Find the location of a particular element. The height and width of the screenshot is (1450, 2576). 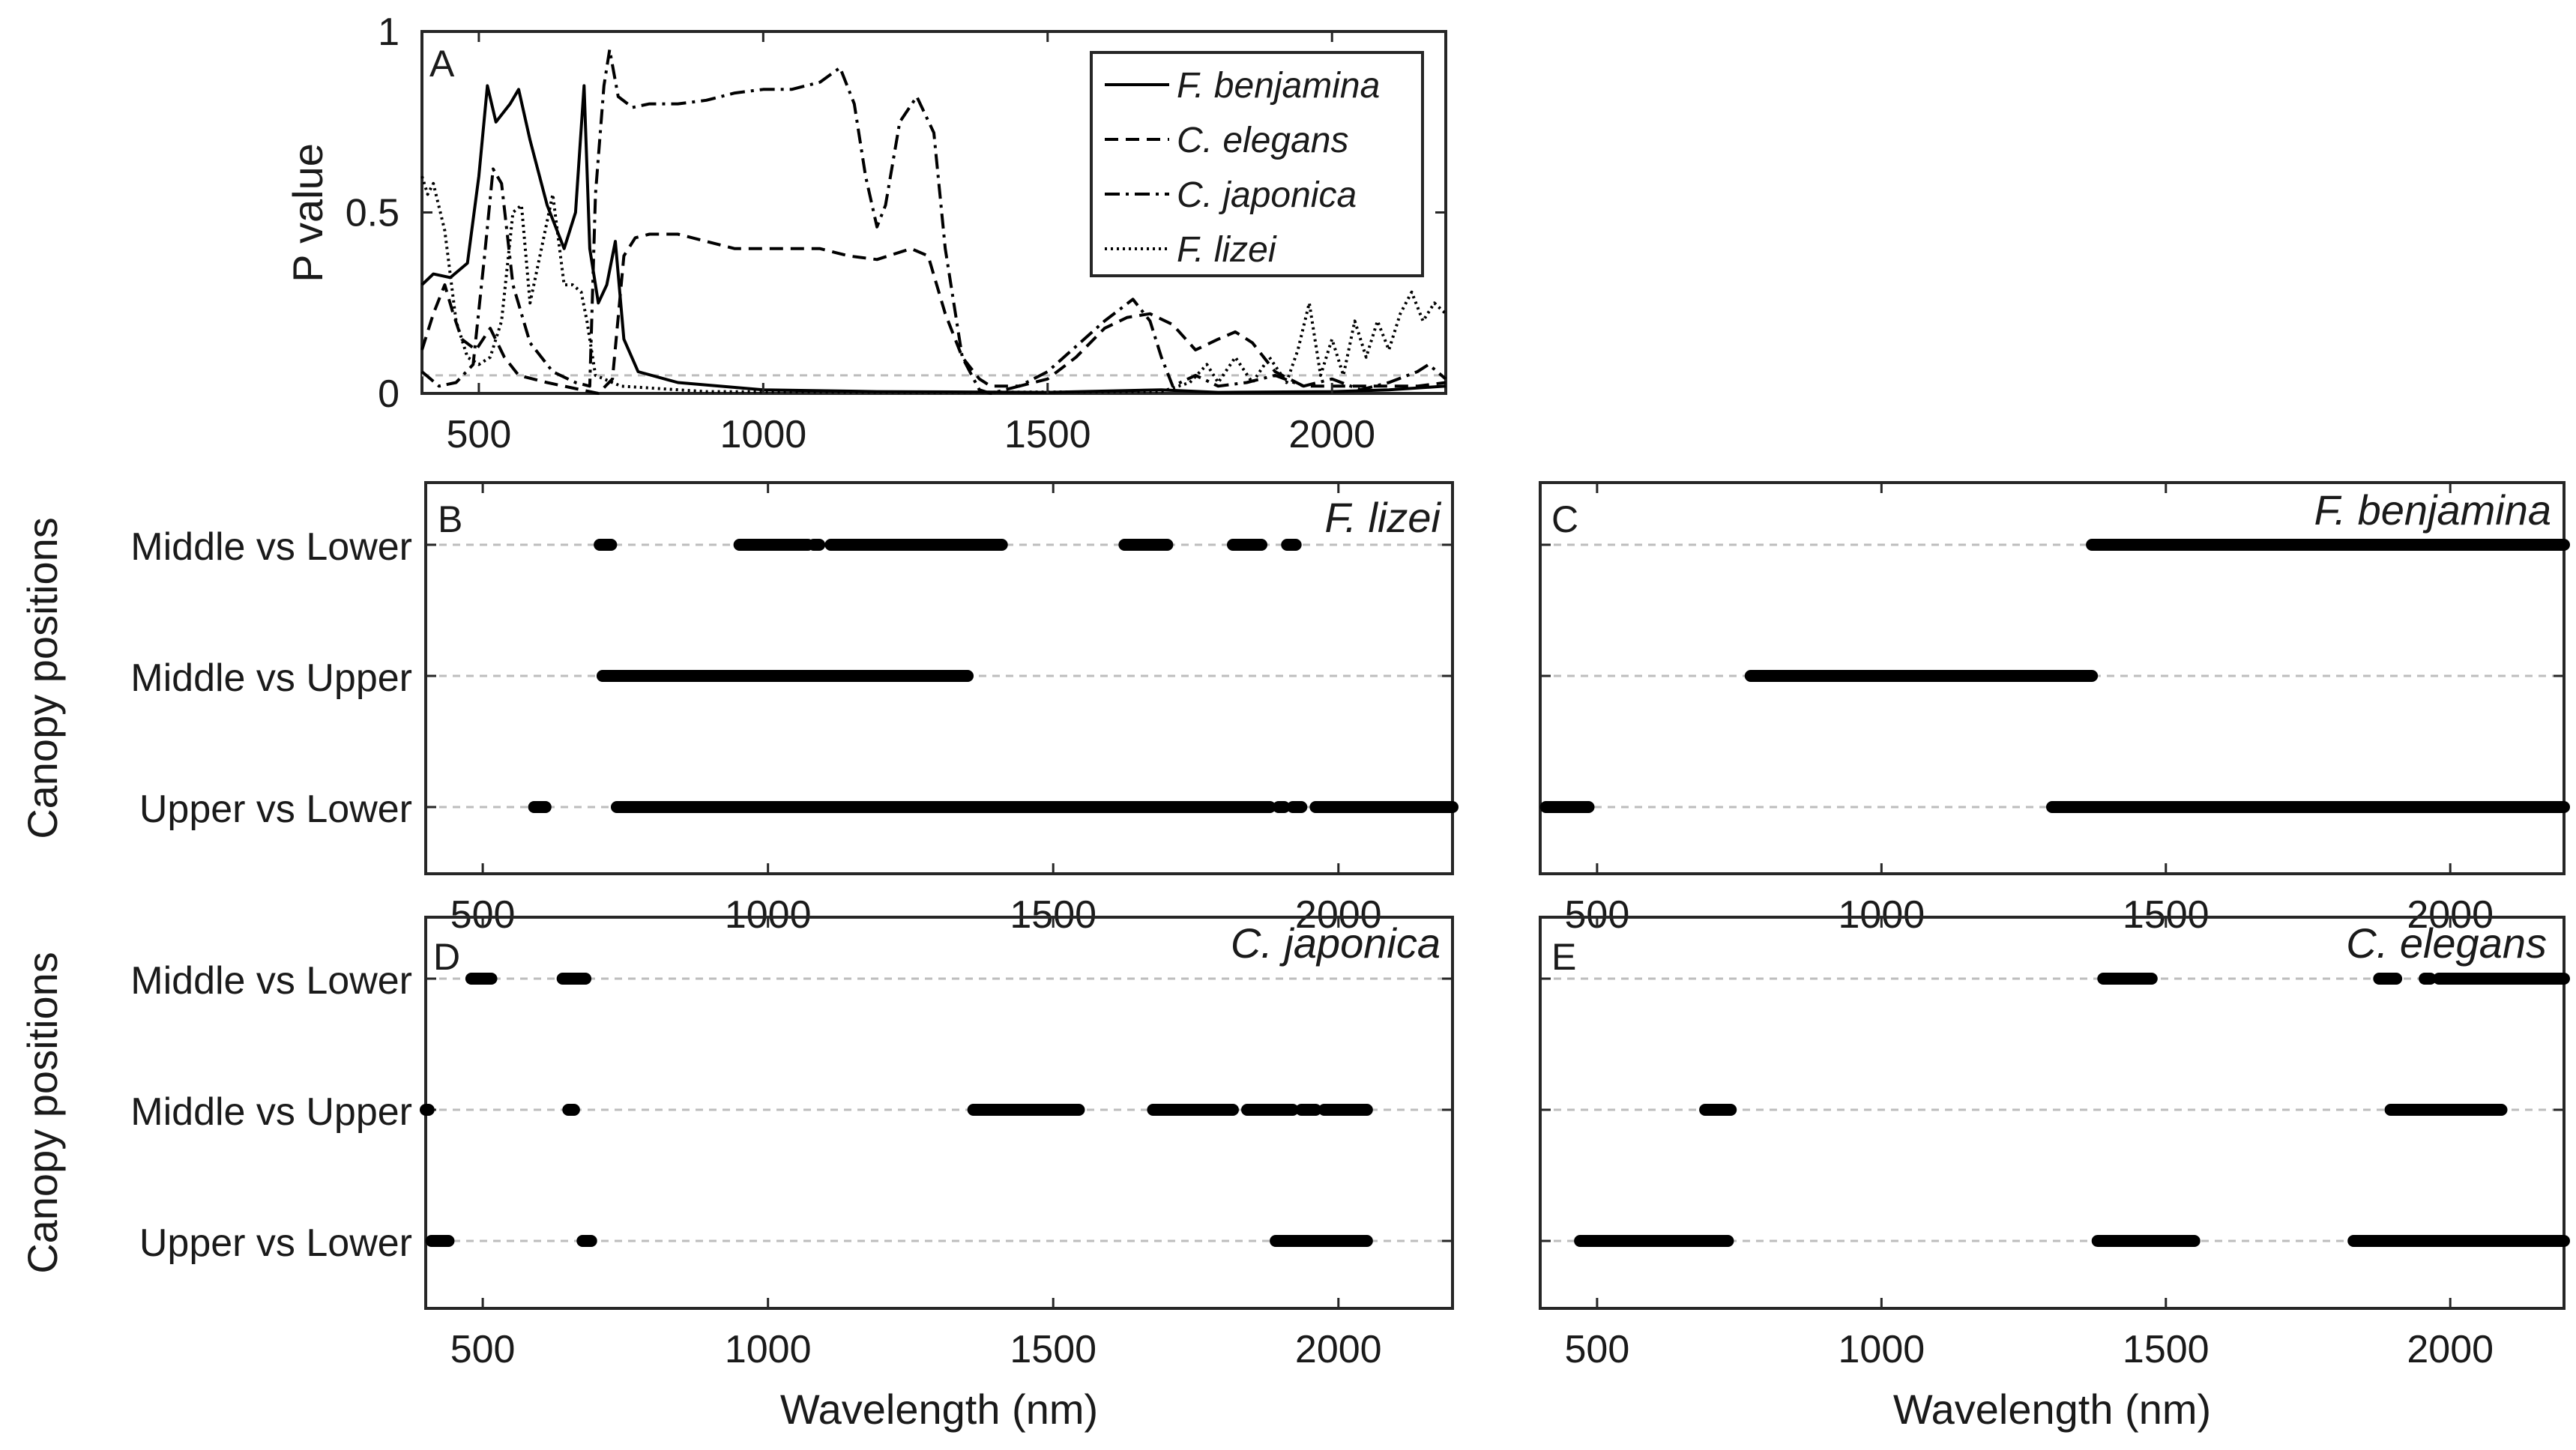

panel-c-species: F. benjamina is located at coordinates (2433, 510).